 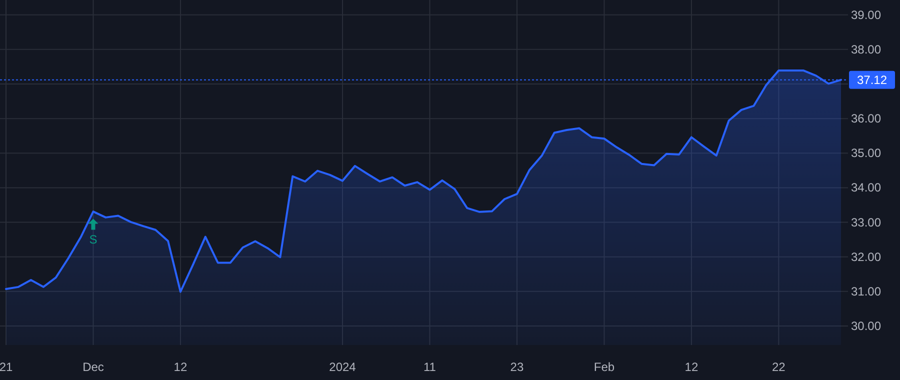 I want to click on x-tick-label: Dec, so click(x=93, y=367).